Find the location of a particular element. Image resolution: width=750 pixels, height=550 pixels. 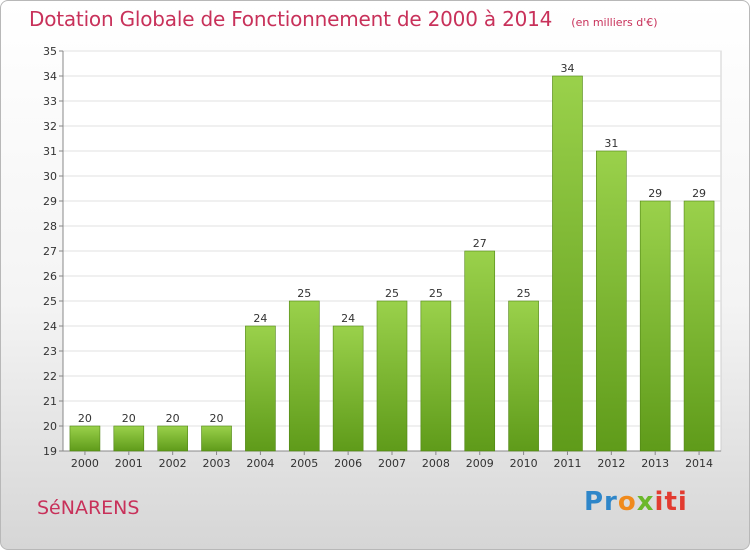

x-tick-label-2004: 2004 is located at coordinates (260, 463).